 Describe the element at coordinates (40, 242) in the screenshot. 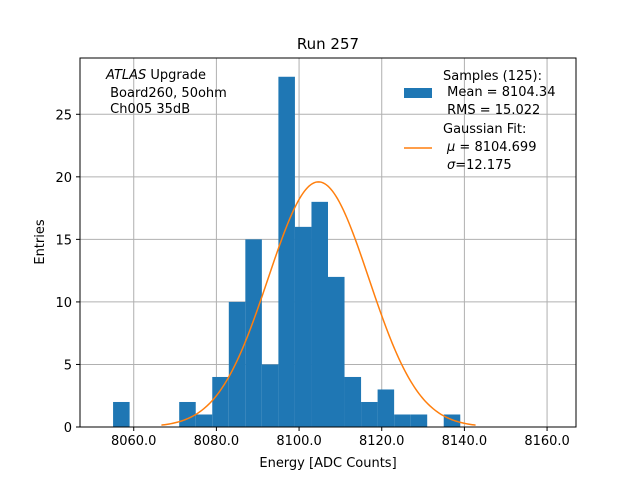

I see `y-axis-label: Entries` at that location.